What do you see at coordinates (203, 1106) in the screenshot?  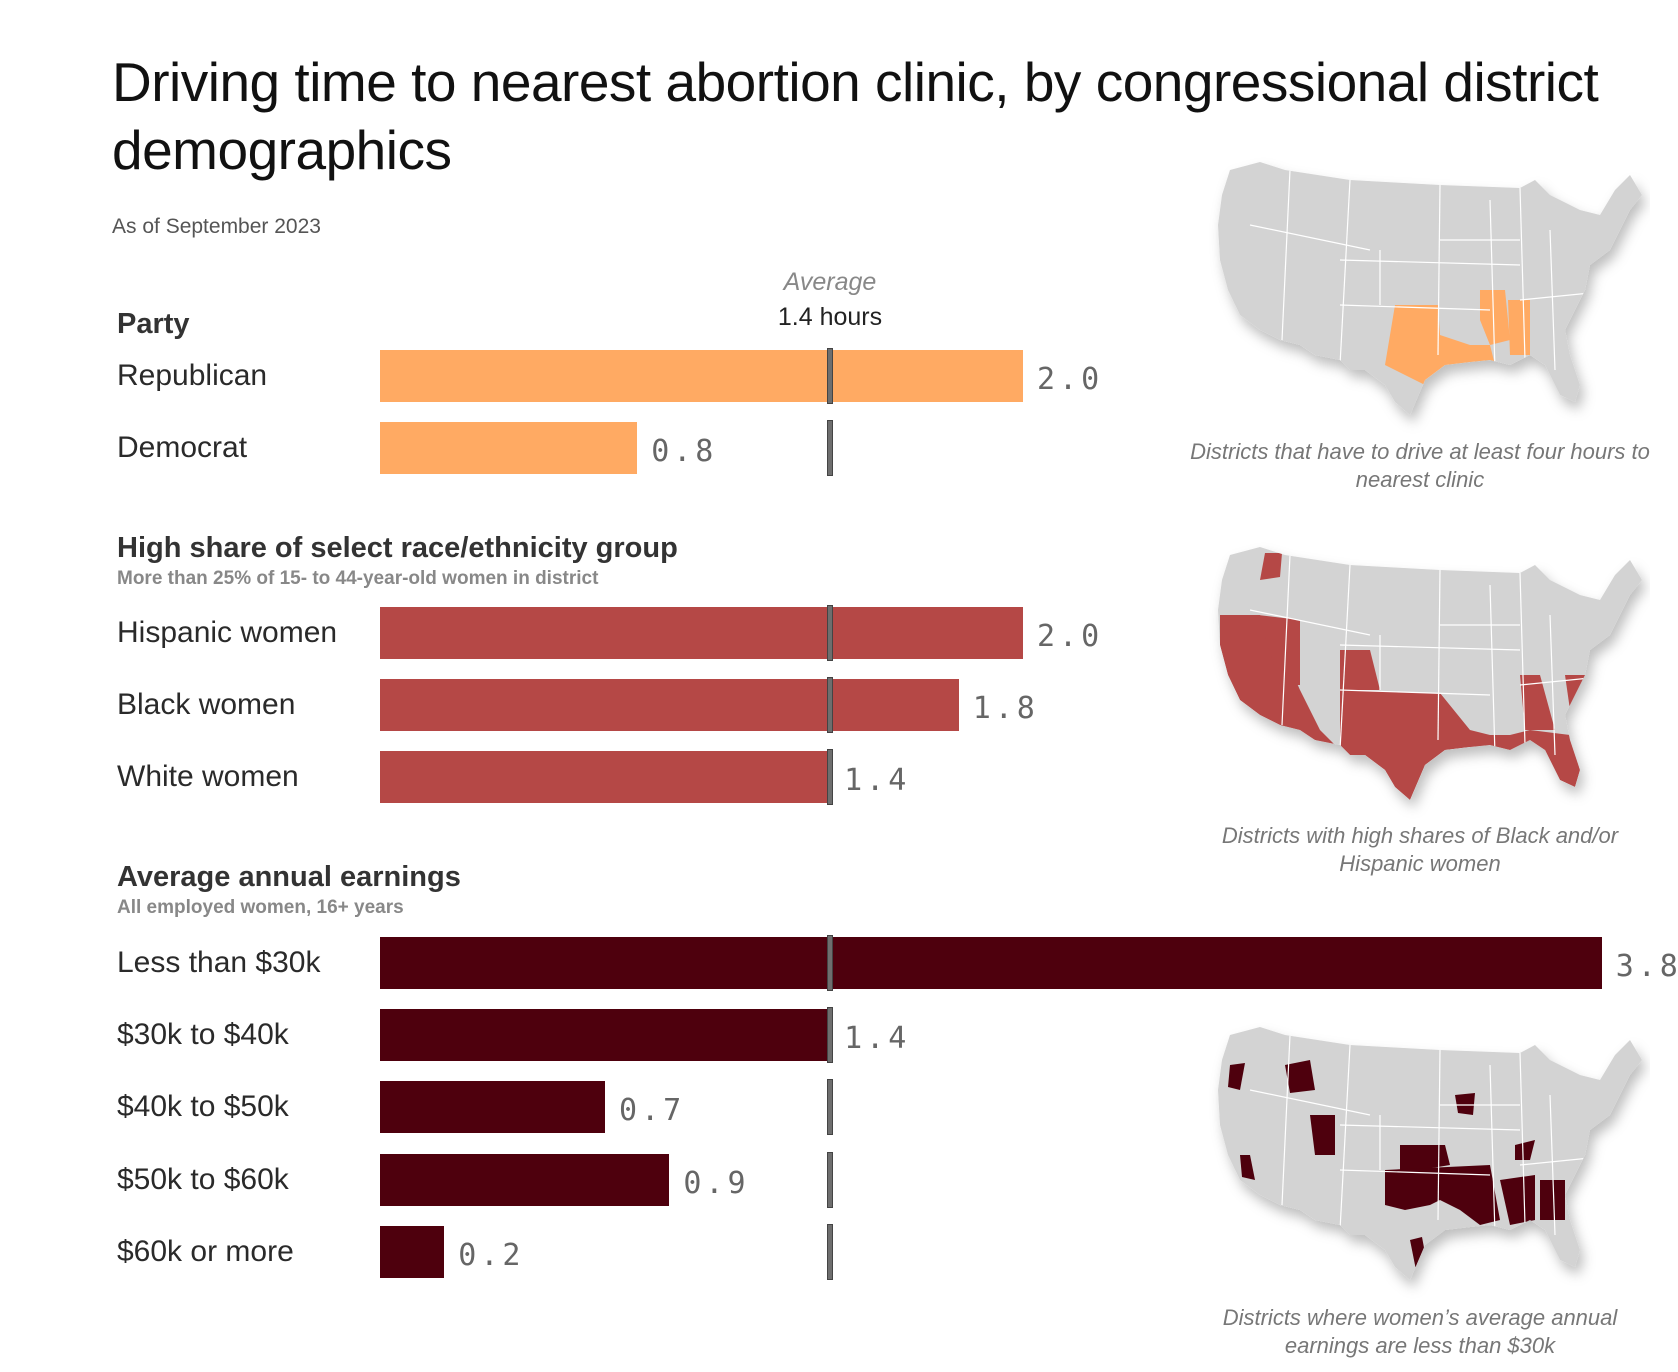 I see `bar-label: $40k to $50k` at bounding box center [203, 1106].